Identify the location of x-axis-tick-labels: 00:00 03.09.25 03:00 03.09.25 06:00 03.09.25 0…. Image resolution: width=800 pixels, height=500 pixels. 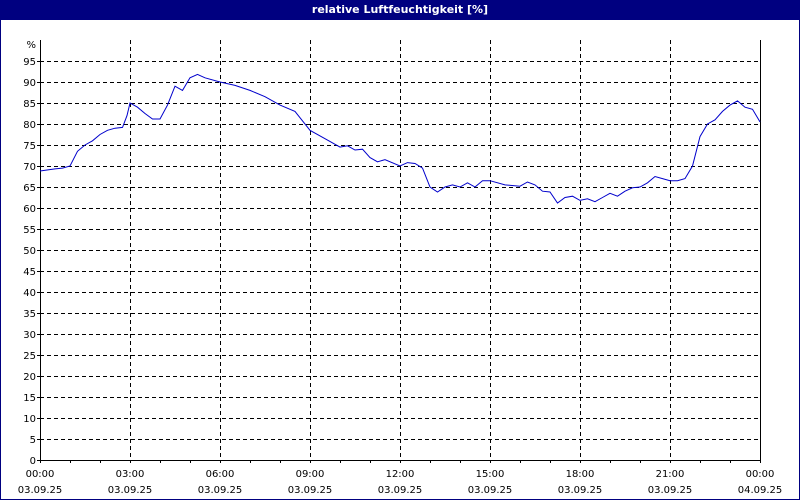
(400, 482).